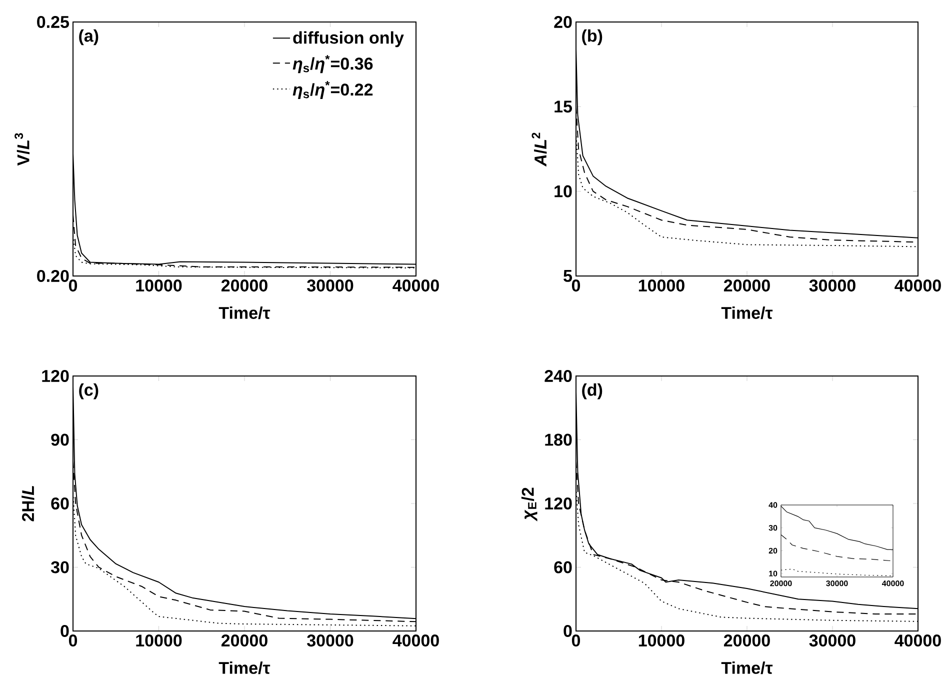  I want to click on y-tick-label: 5, so click(568, 276).